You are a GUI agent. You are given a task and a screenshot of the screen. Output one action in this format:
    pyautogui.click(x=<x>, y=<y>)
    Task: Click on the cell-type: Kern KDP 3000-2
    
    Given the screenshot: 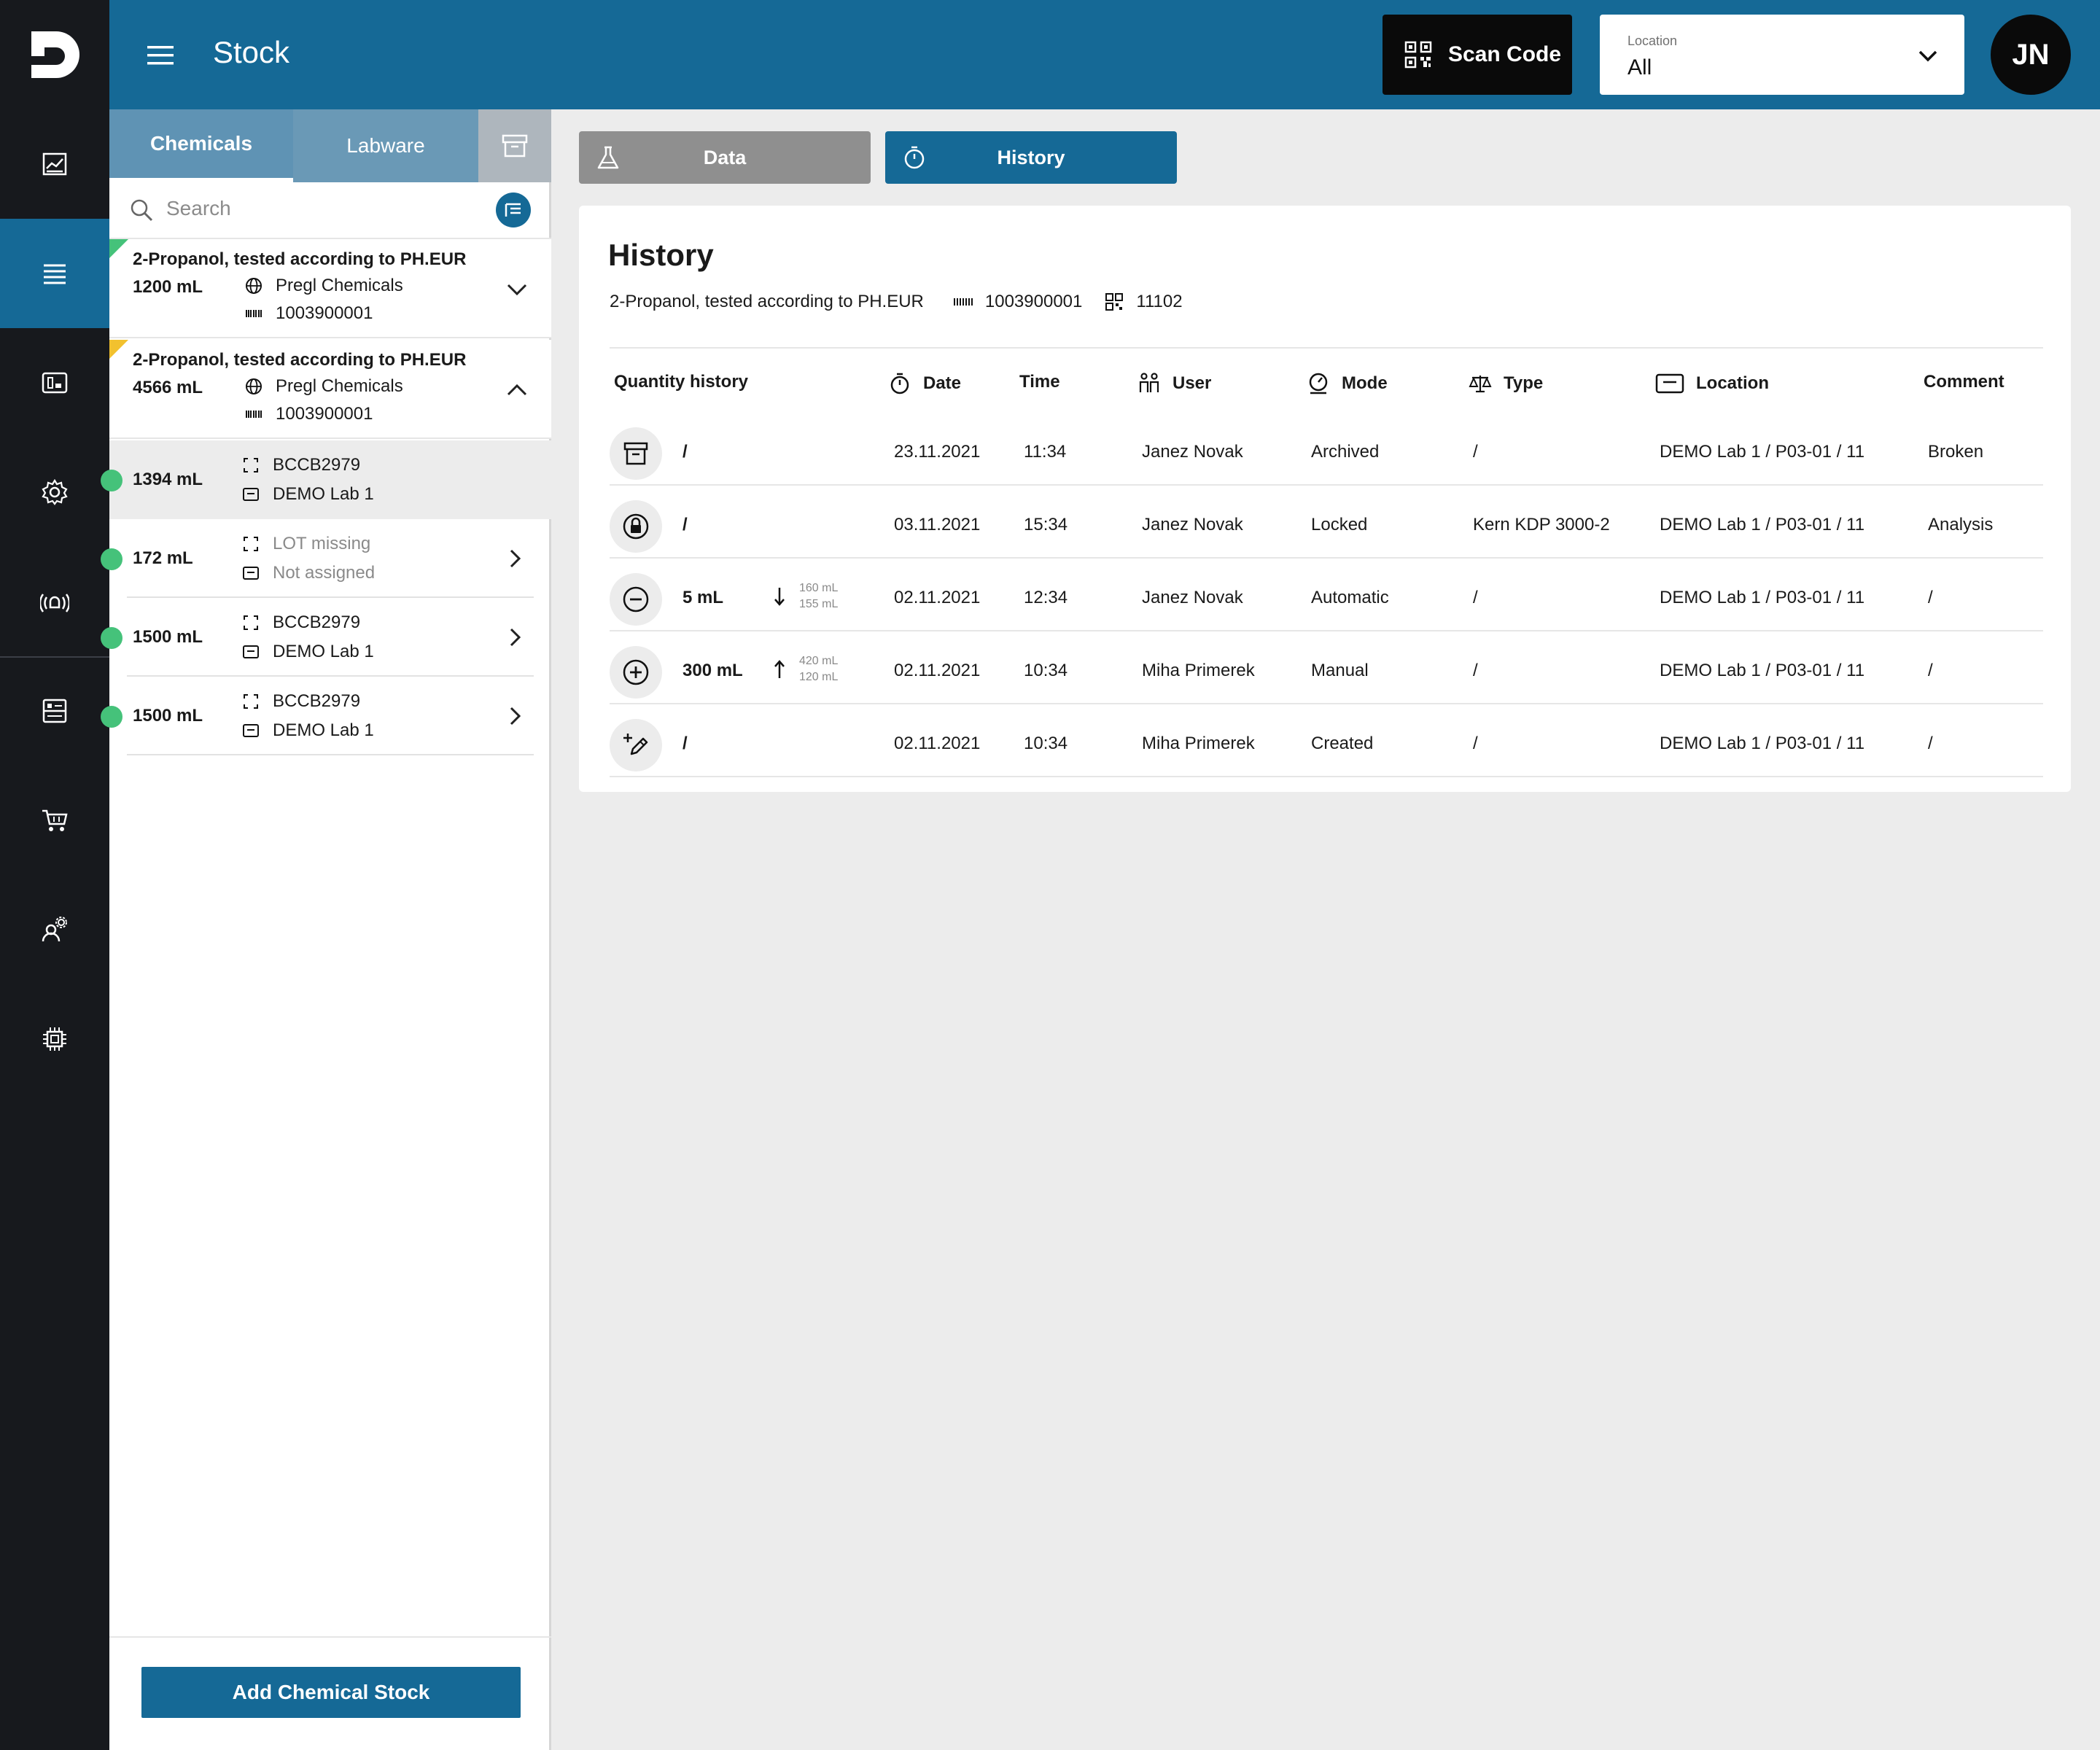 What is the action you would take?
    pyautogui.click(x=1541, y=524)
    